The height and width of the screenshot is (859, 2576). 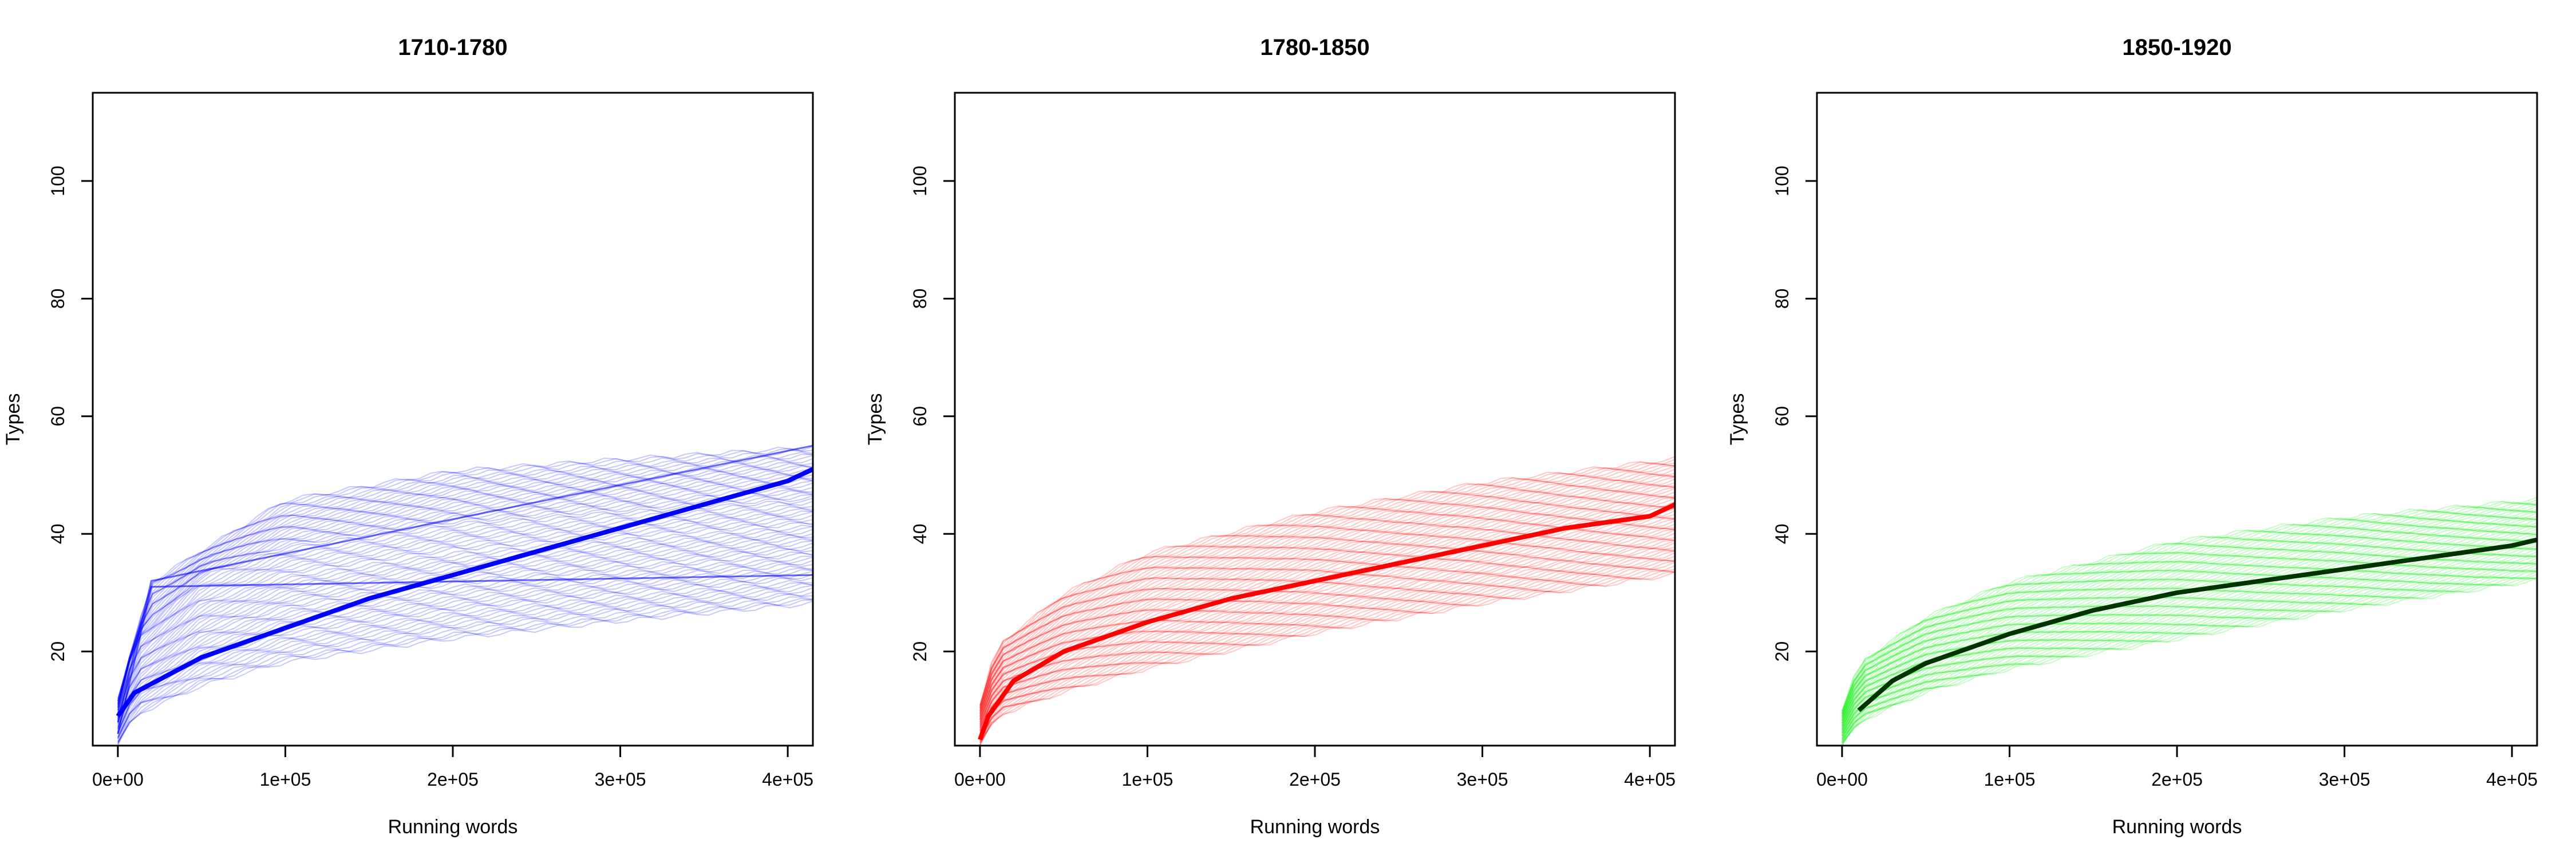 I want to click on x-tick-label: 1e+05, so click(x=285, y=779).